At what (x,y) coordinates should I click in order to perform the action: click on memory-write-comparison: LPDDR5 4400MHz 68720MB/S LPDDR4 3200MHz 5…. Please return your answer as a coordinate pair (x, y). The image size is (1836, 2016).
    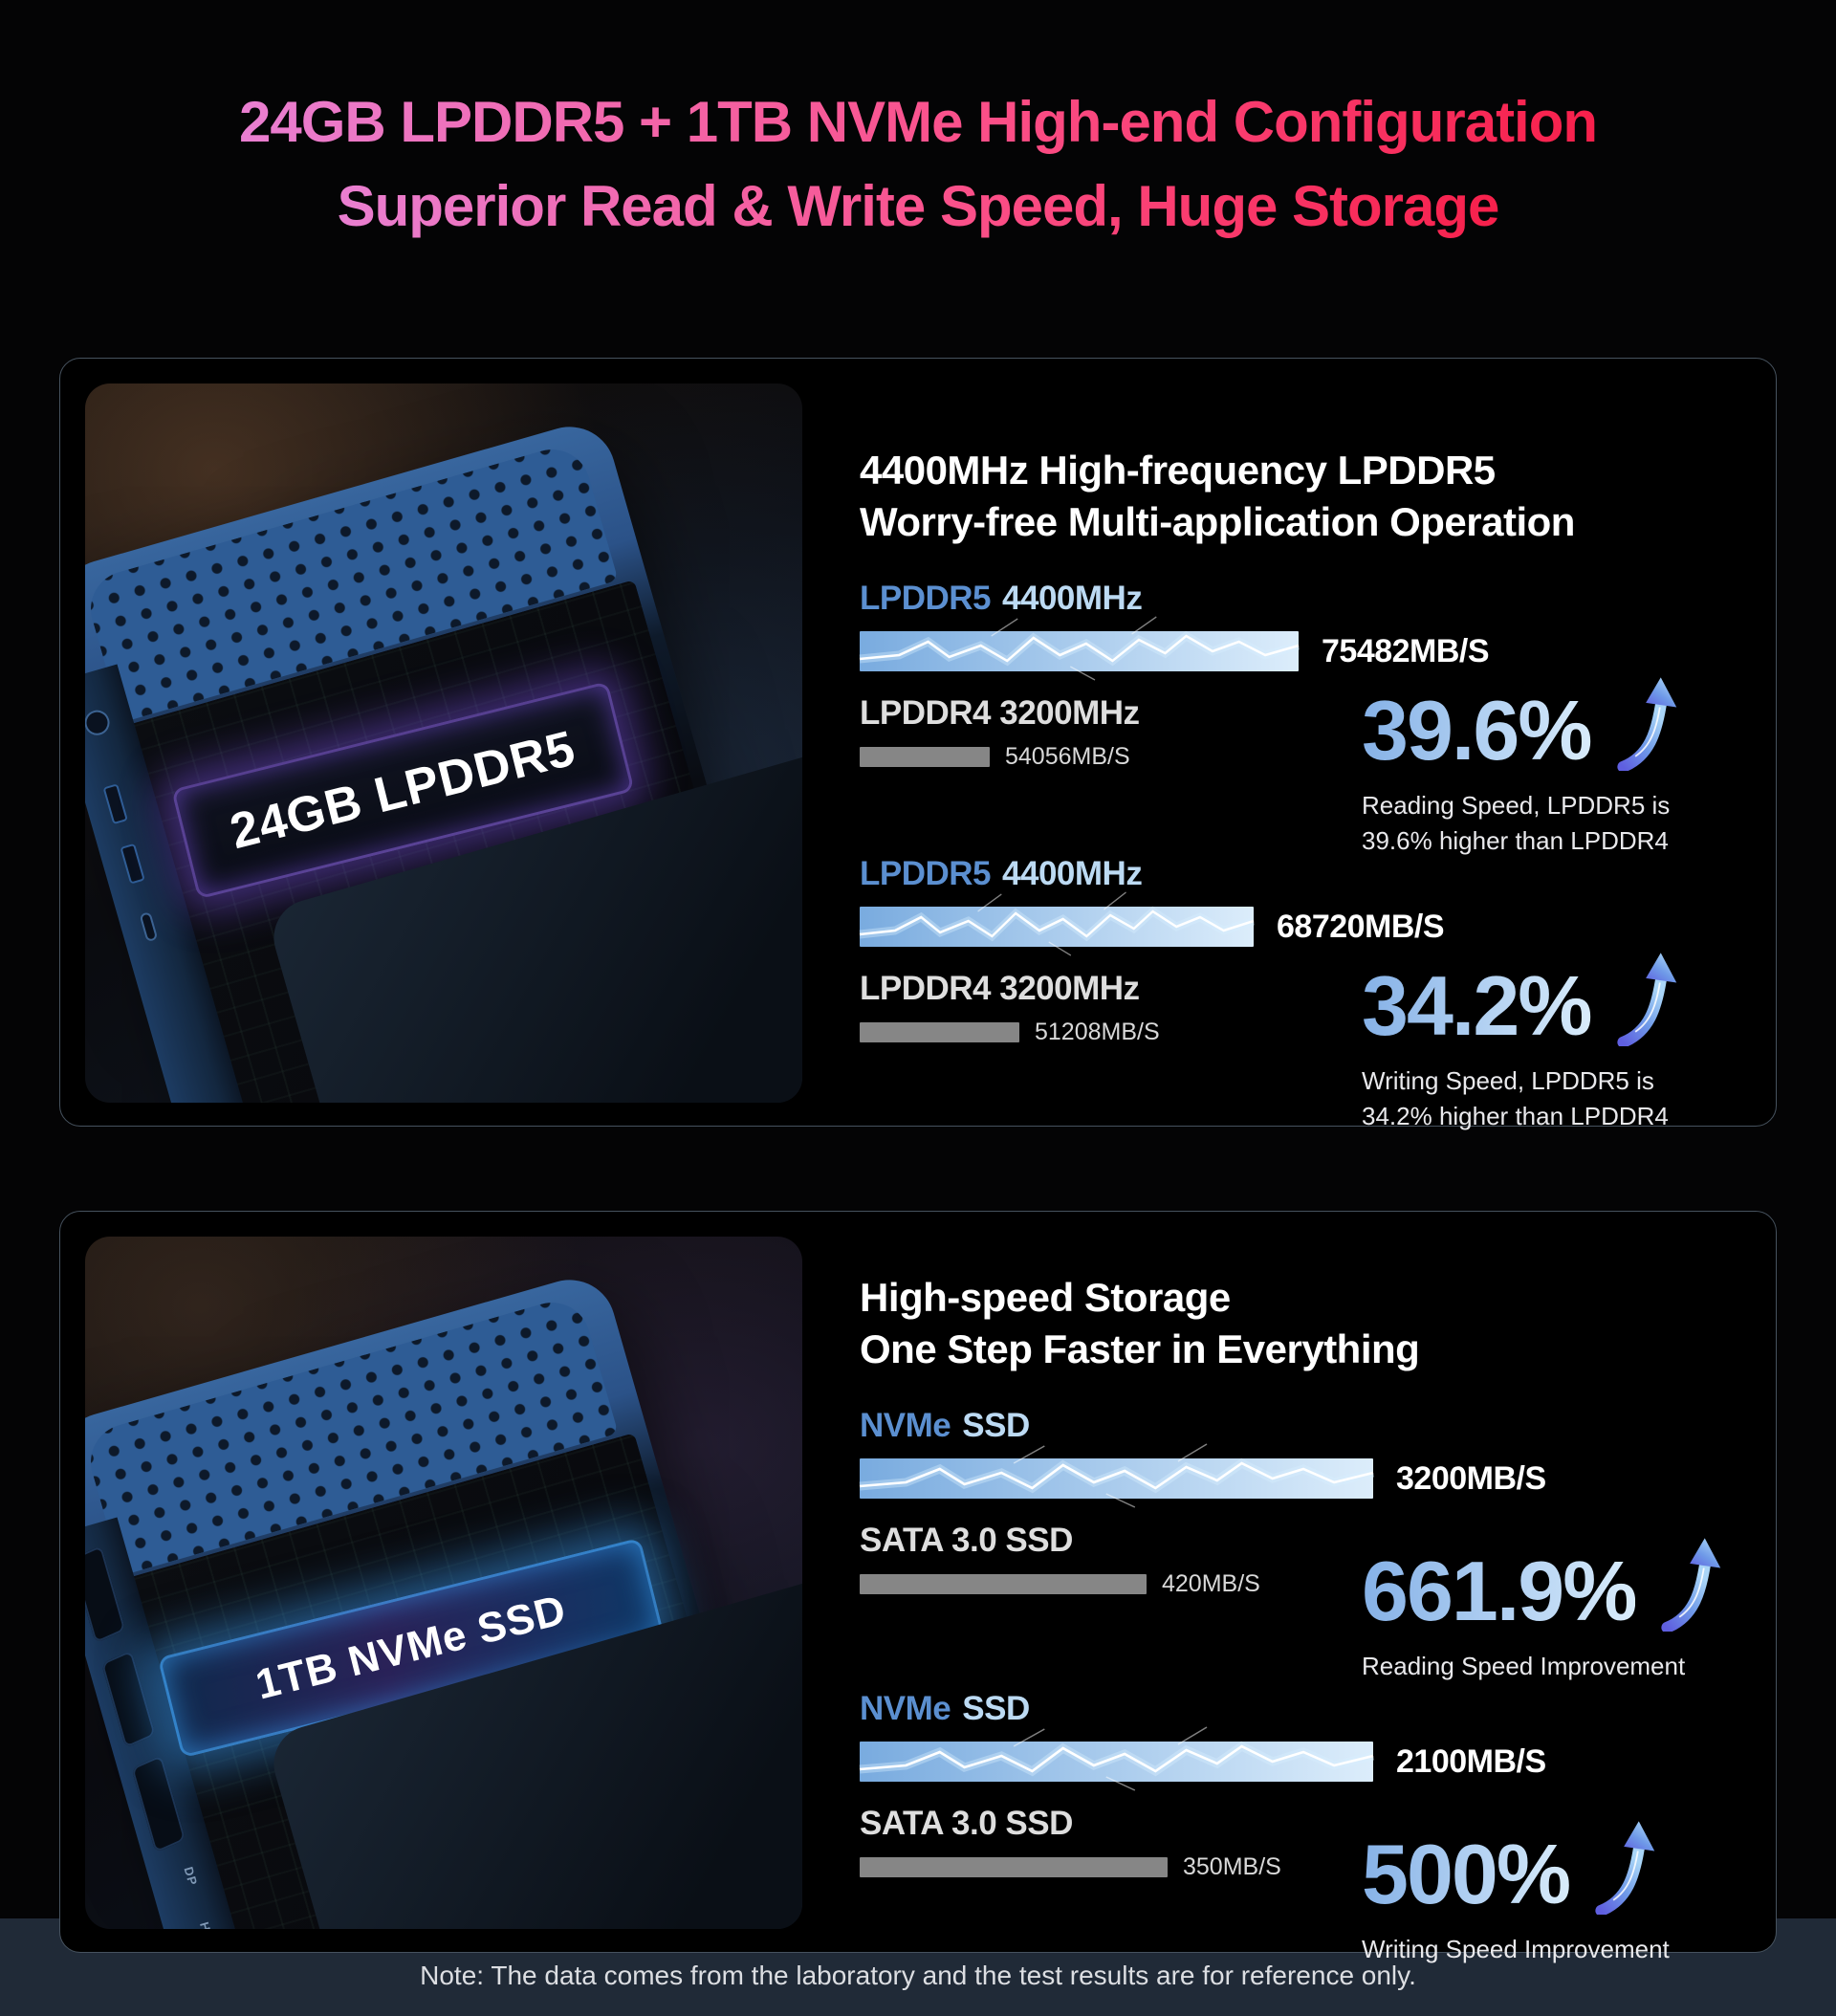
    Looking at the image, I should click on (1277, 992).